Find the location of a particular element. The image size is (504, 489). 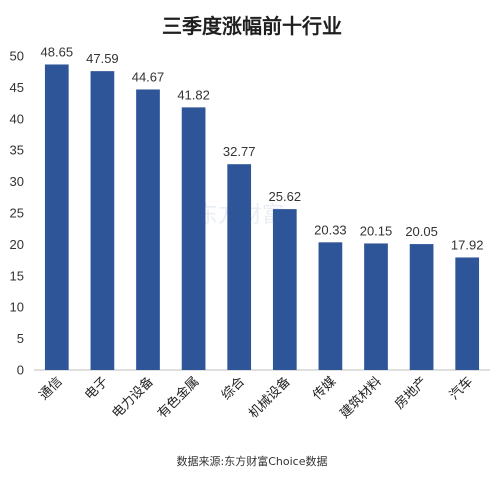

x-tick-label: 机械设备 is located at coordinates (270, 398).